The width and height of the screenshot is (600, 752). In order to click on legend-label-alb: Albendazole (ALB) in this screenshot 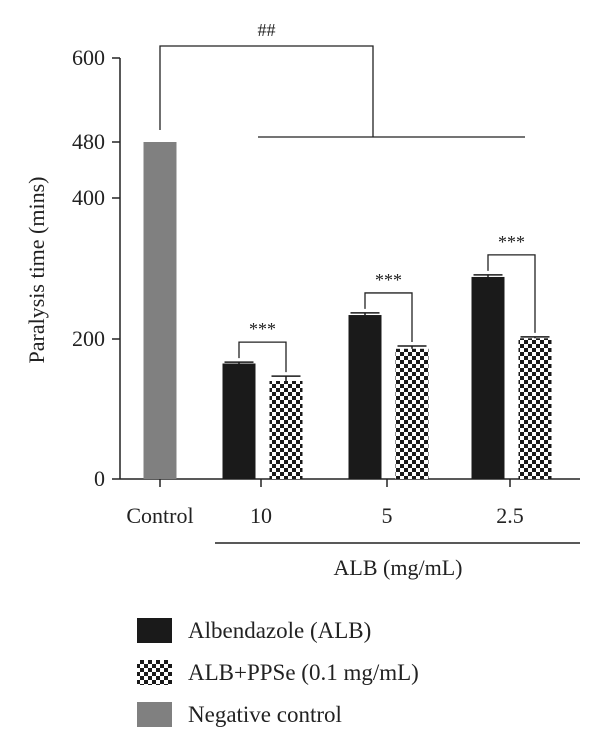, I will do `click(279, 630)`.